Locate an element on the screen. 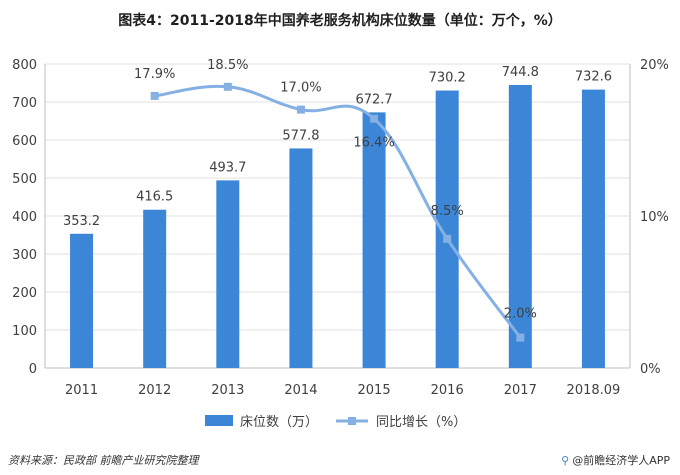 This screenshot has height=475, width=680. x-tick-label: 2015 is located at coordinates (374, 390).